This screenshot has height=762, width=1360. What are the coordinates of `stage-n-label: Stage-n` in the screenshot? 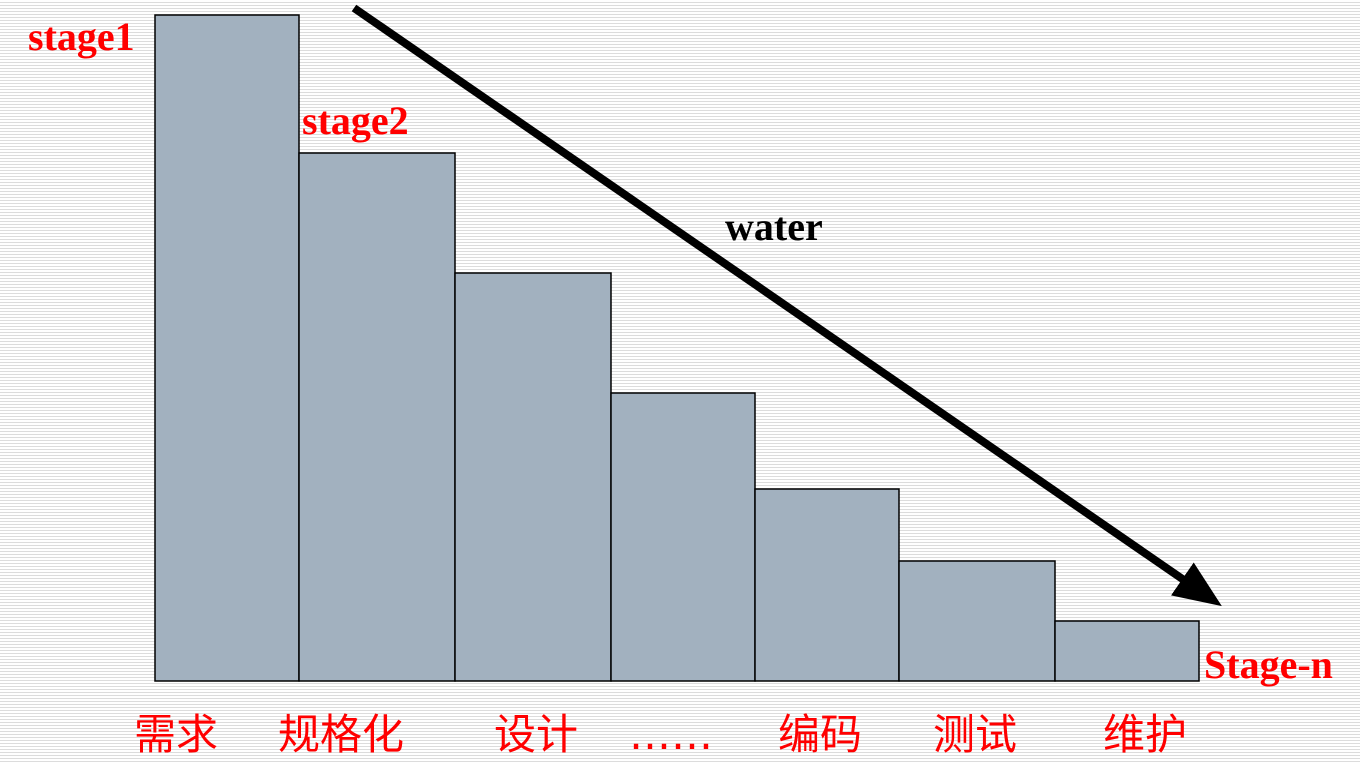 It's located at (1268, 664).